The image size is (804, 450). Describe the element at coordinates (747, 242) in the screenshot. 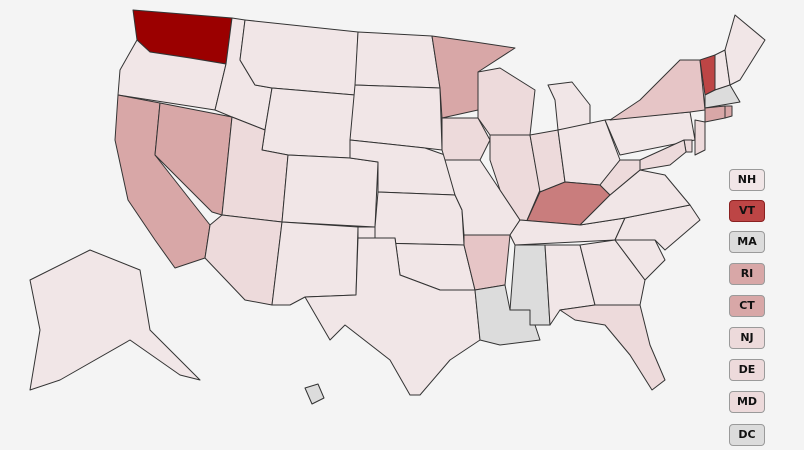

I see `state-button-ma: MA` at that location.